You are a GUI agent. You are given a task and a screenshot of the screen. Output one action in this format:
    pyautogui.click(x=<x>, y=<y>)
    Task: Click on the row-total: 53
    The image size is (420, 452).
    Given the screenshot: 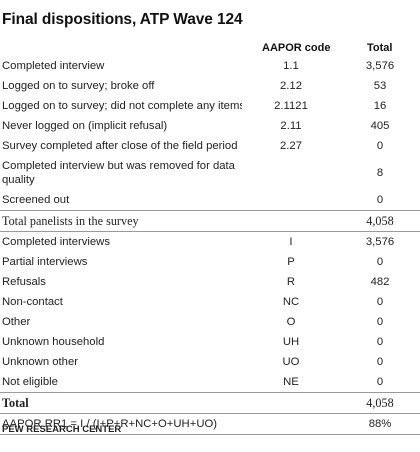 What is the action you would take?
    pyautogui.click(x=380, y=86)
    